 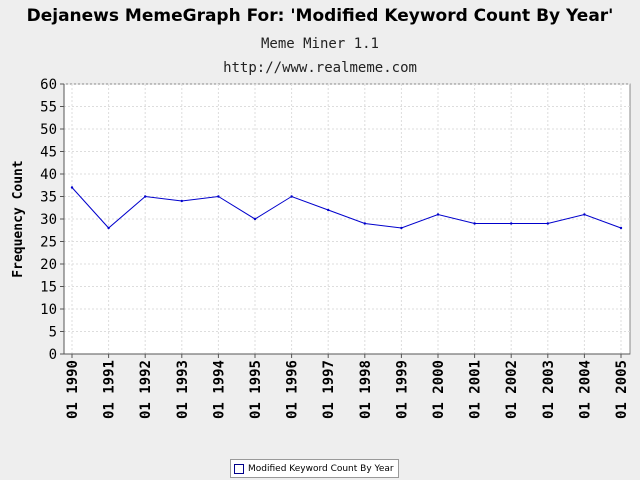 What do you see at coordinates (585, 389) in the screenshot?
I see `x-tick-label-14: 01 2004` at bounding box center [585, 389].